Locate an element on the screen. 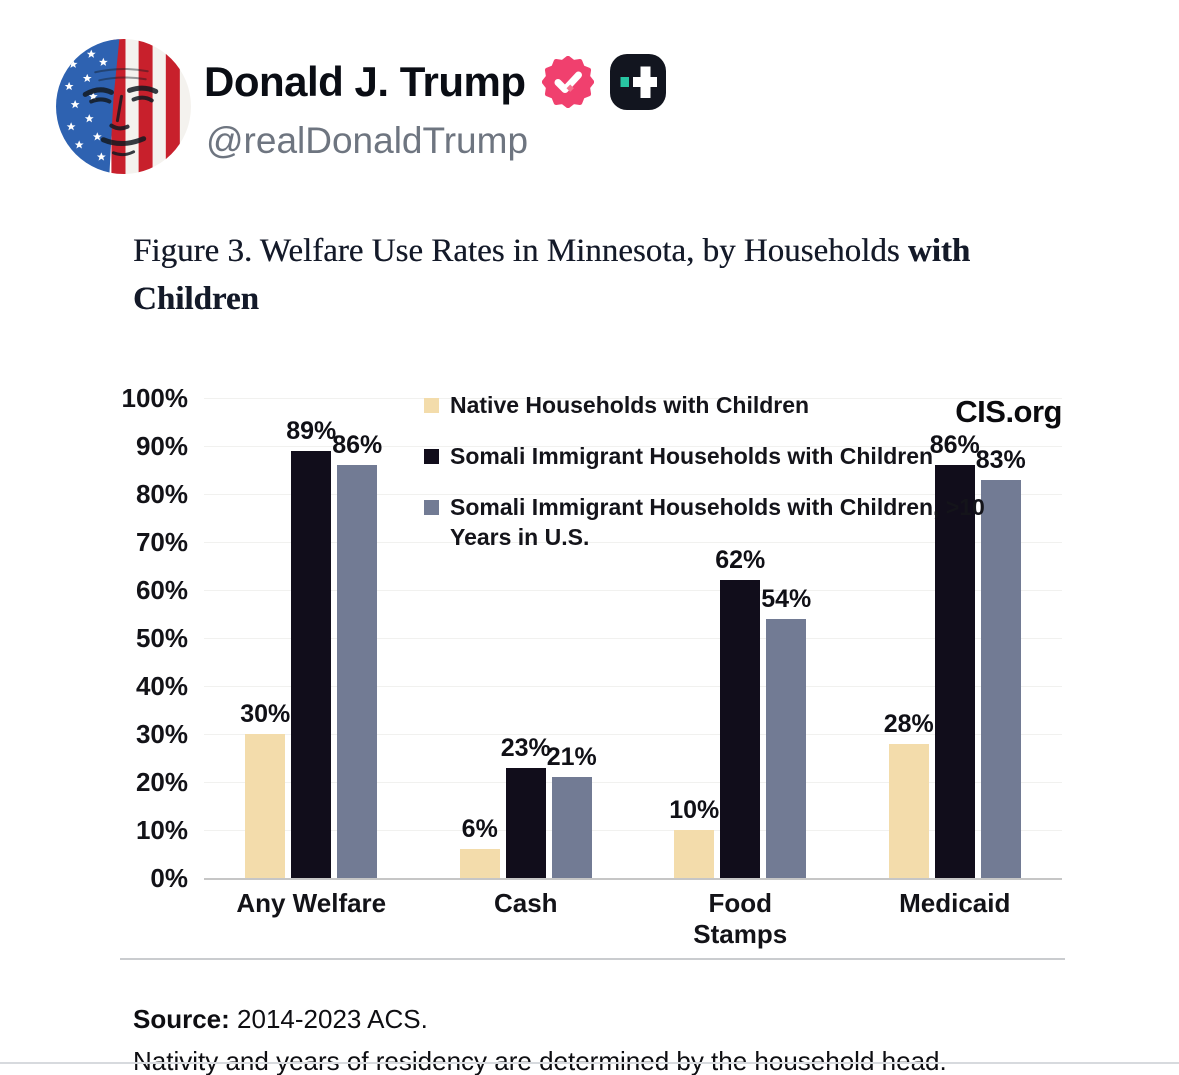  truth-plus-vertical is located at coordinates (645, 82).